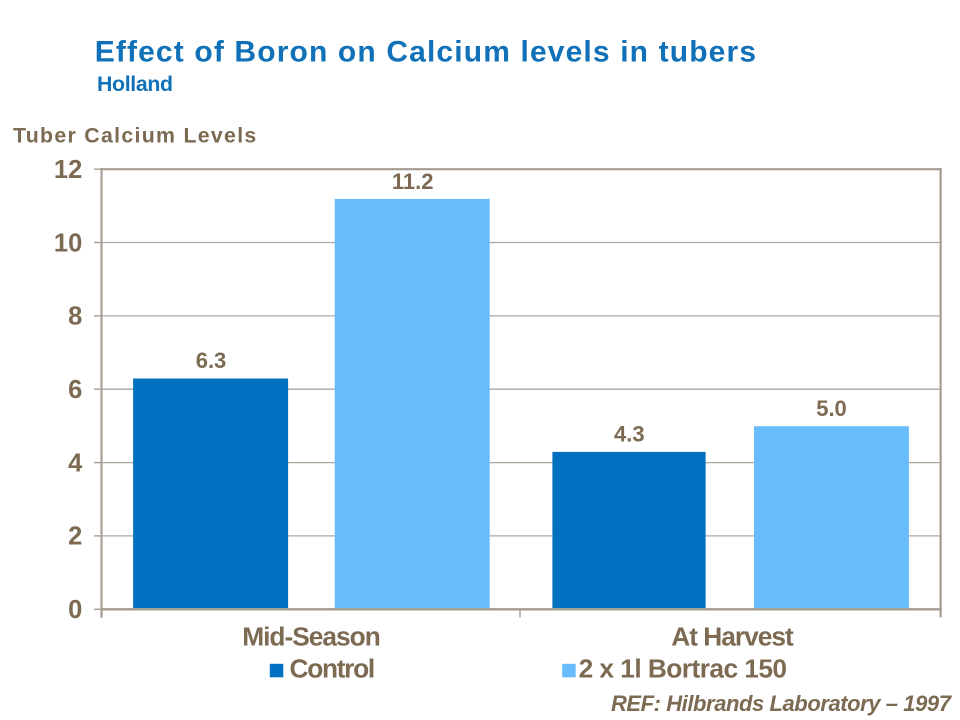 This screenshot has height=720, width=960. I want to click on svg-text: 6.3, so click(211, 360).